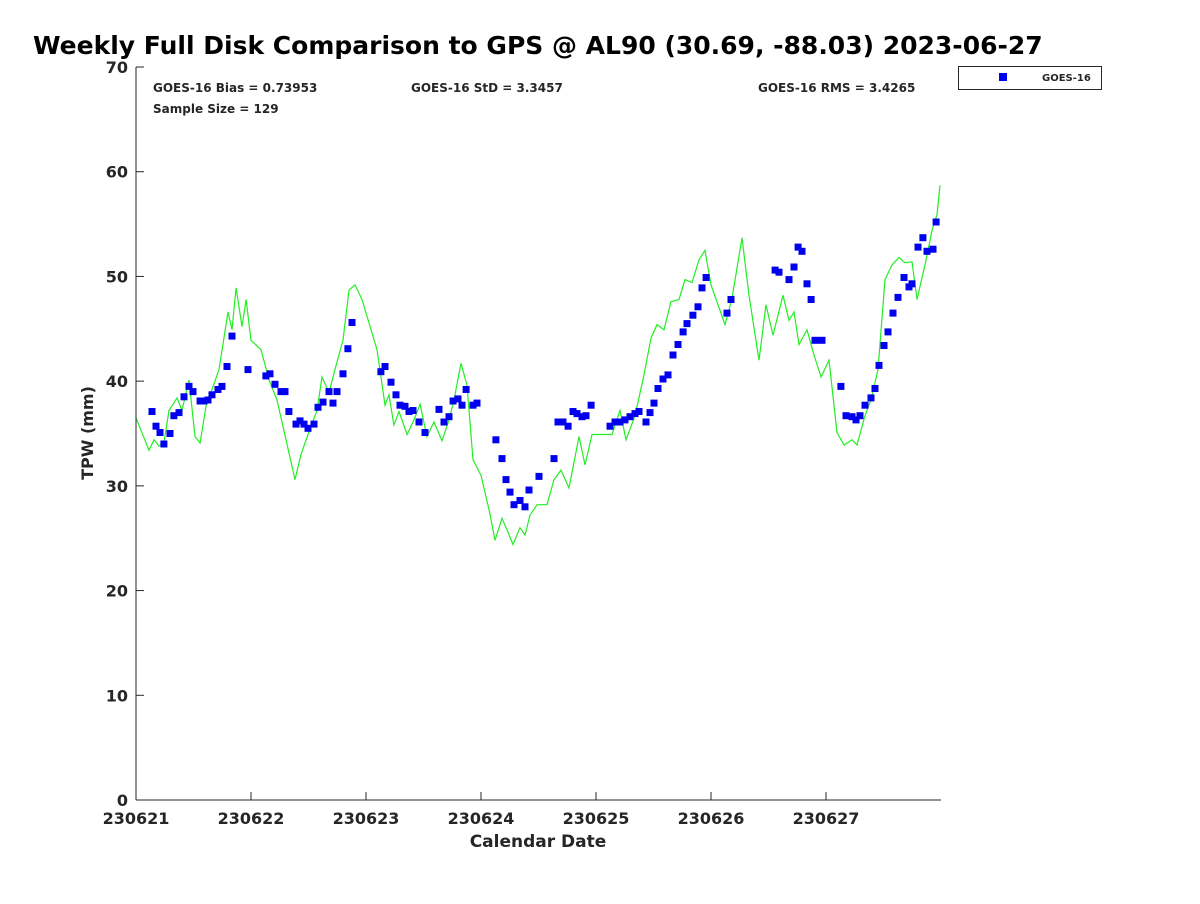  What do you see at coordinates (117, 486) in the screenshot?
I see `y-tick-label: 30` at bounding box center [117, 486].